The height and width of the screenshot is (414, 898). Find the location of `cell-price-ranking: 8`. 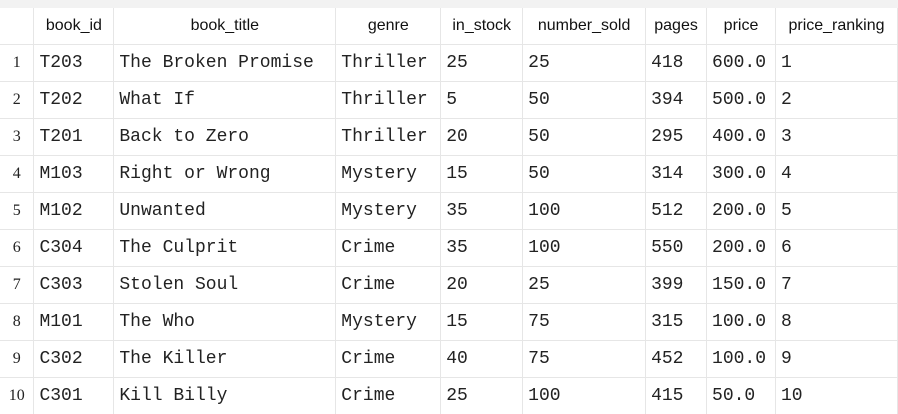

cell-price-ranking: 8 is located at coordinates (837, 322).